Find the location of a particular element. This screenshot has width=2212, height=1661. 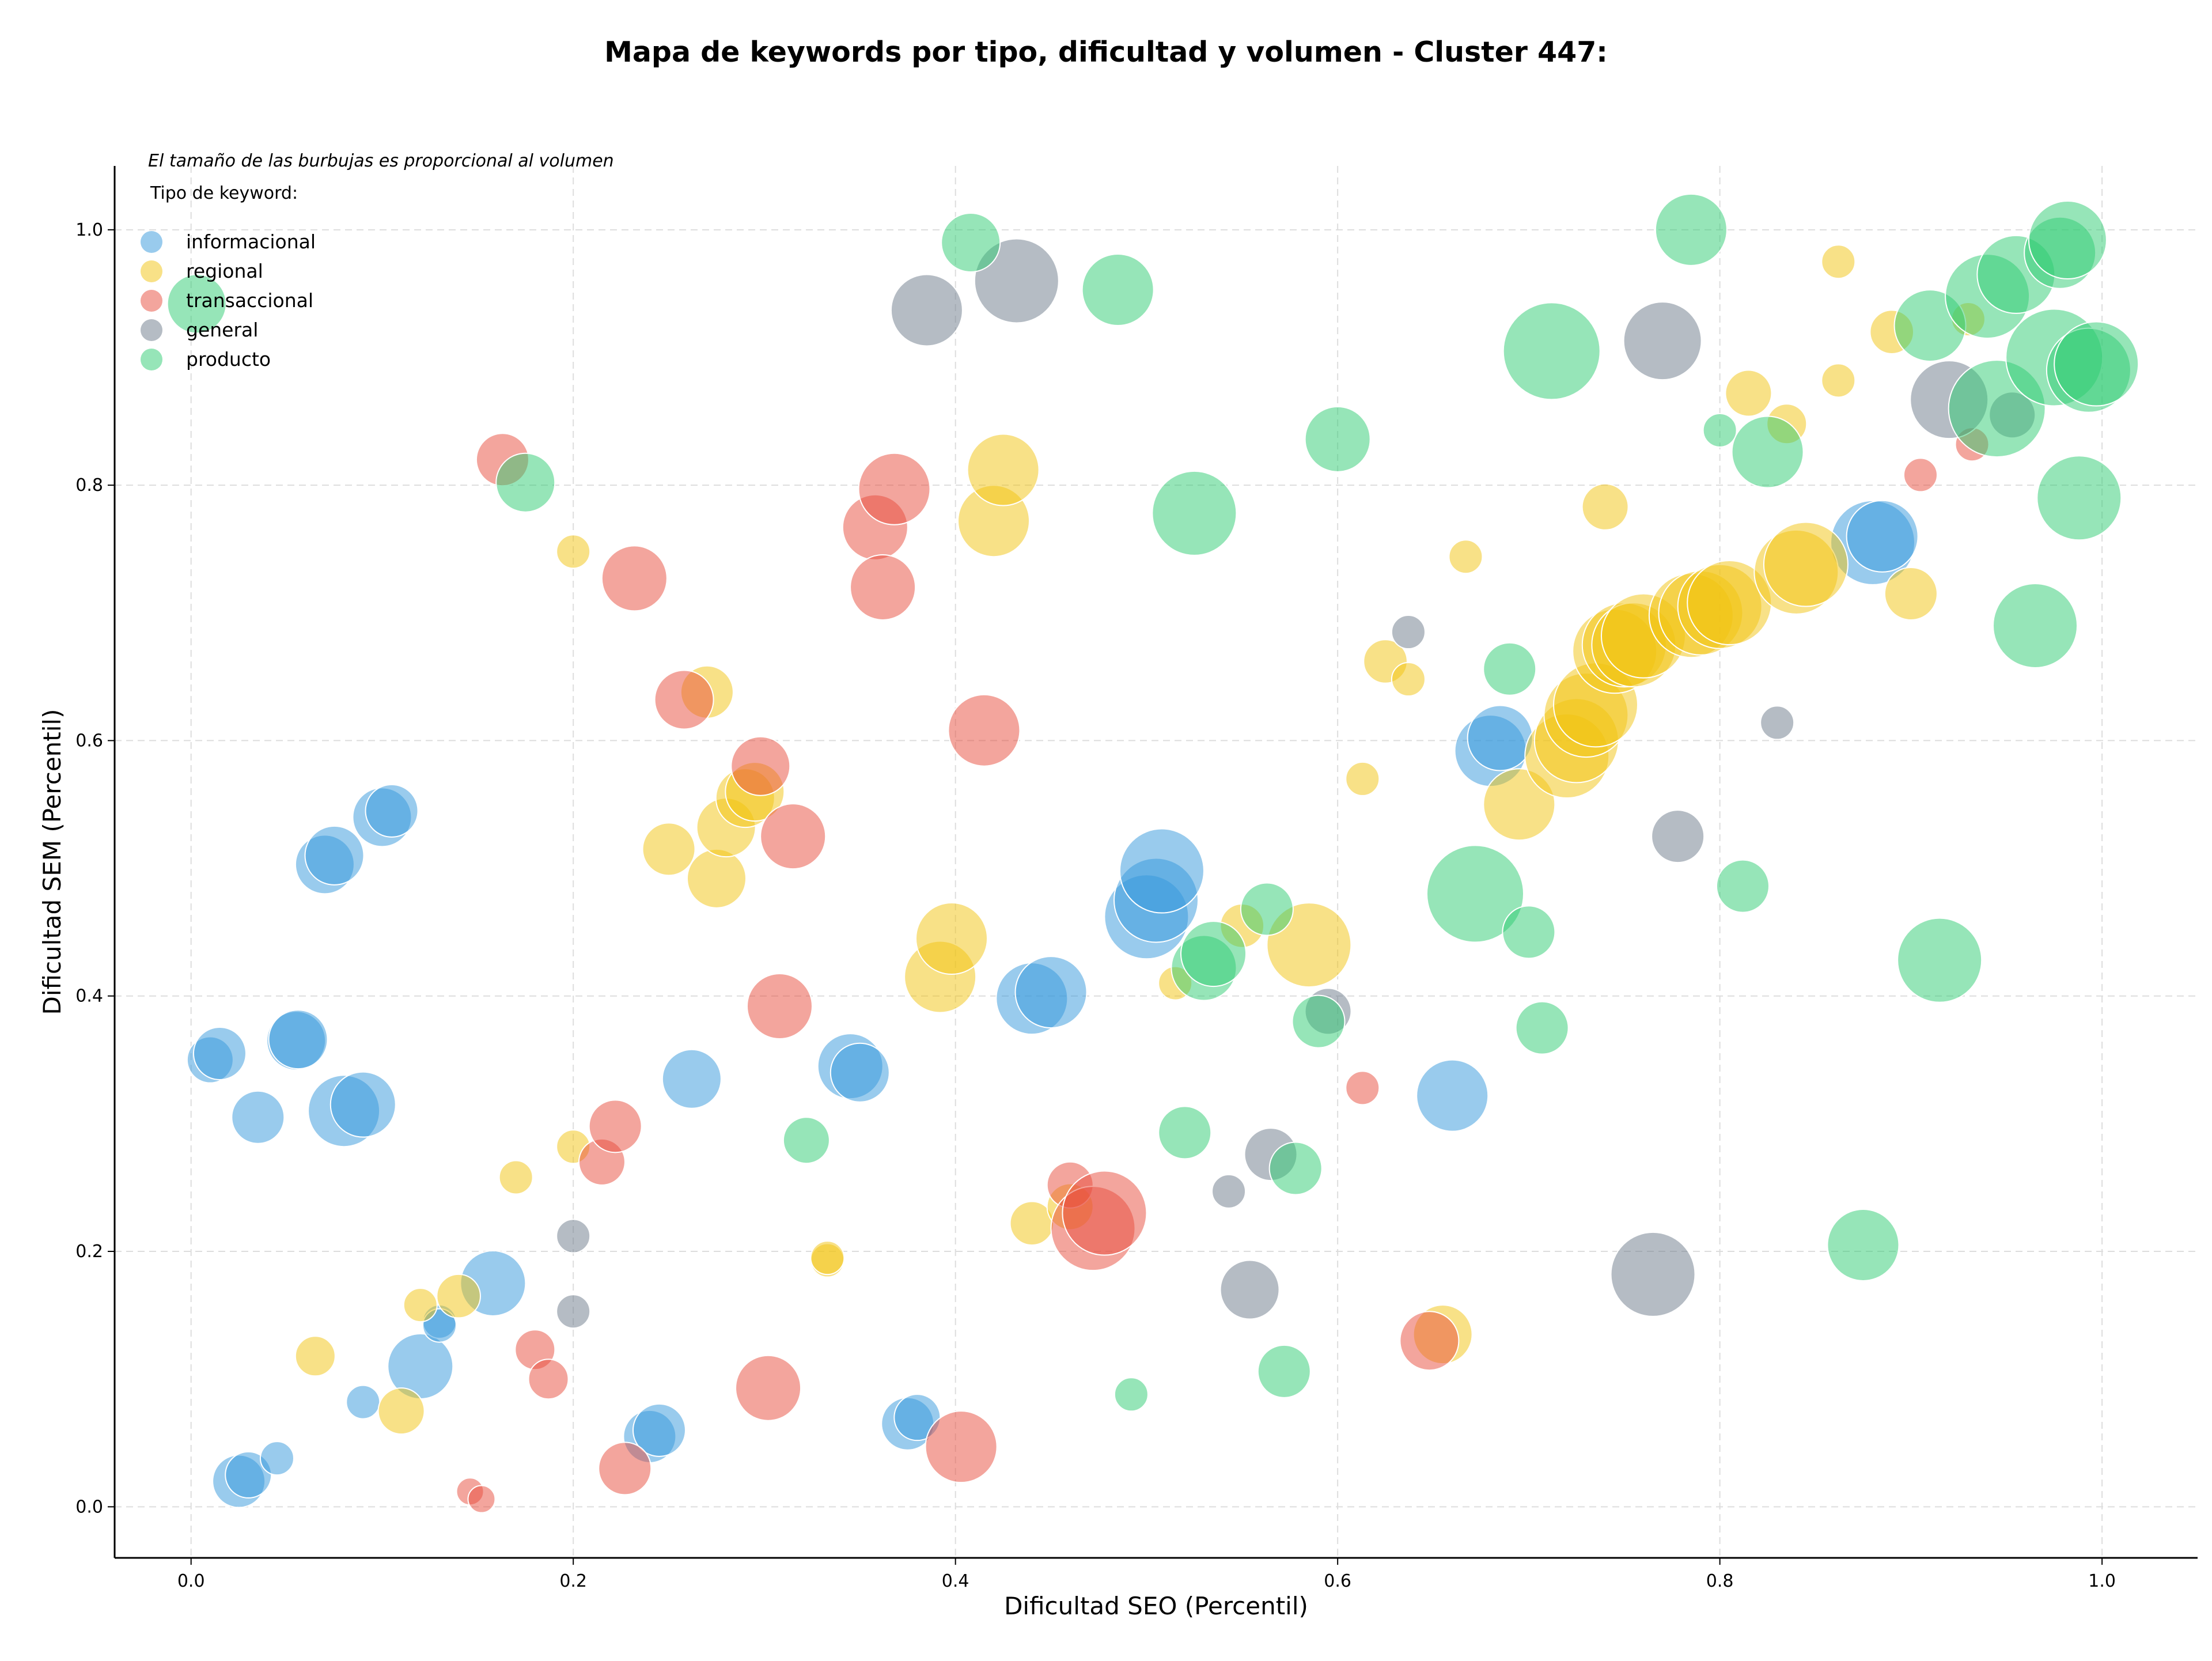

legend-title: Tipo de keyword: is located at coordinates (224, 193).